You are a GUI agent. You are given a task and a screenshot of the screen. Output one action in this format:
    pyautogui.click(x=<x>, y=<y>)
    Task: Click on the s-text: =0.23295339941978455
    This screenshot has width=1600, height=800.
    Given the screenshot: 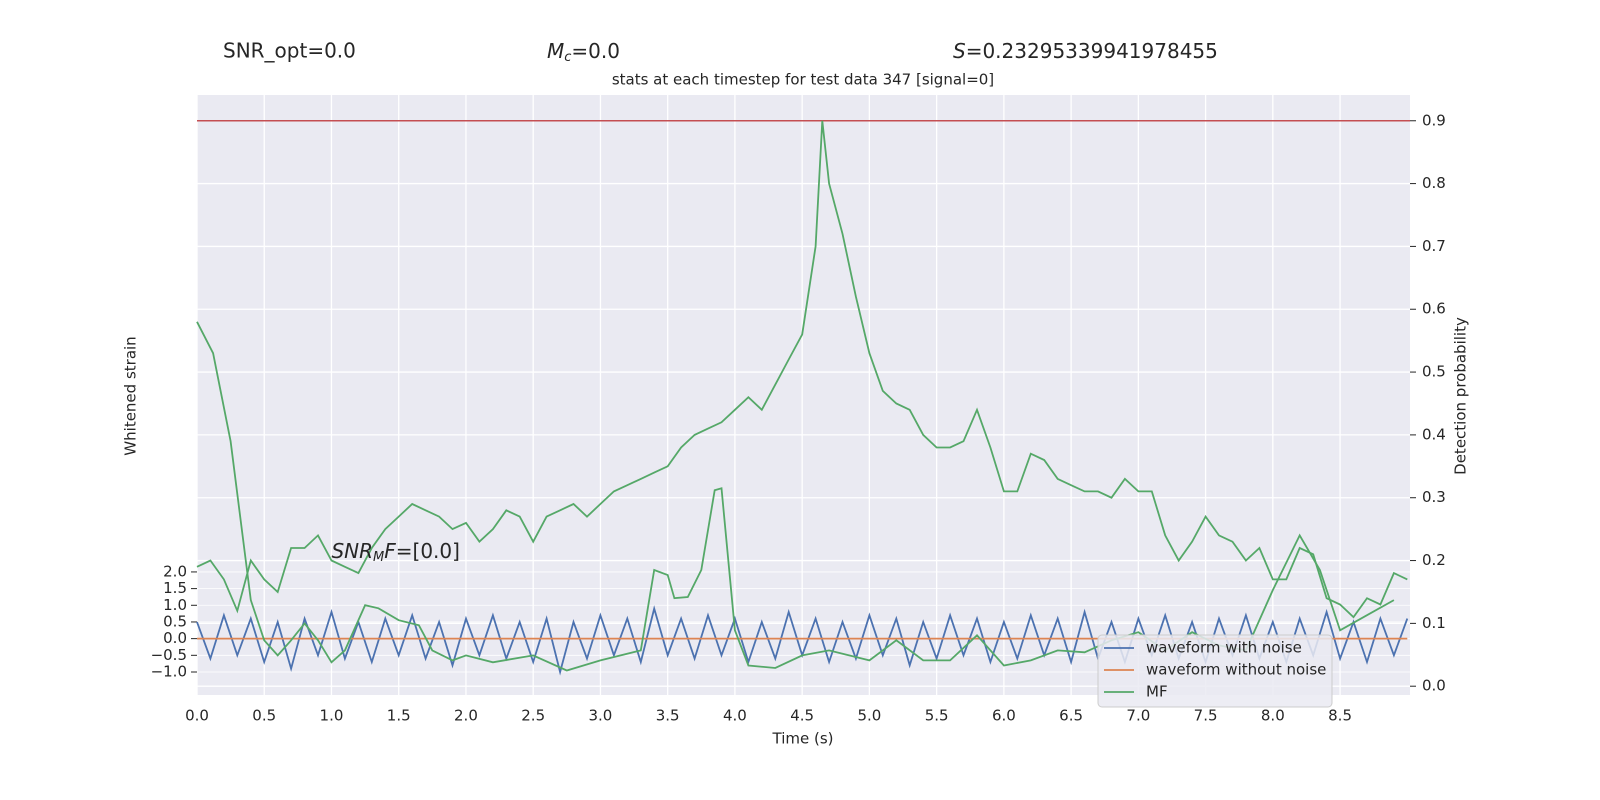 What is the action you would take?
    pyautogui.click(x=1092, y=51)
    